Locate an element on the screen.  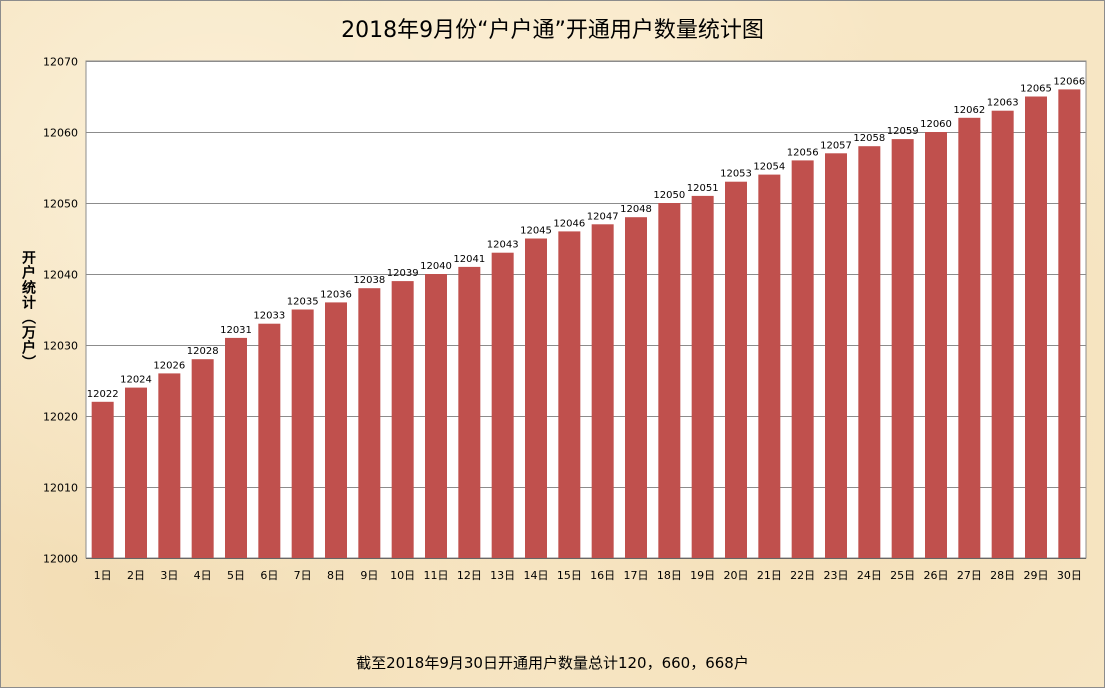
data-label: 12057 is located at coordinates (836, 145).